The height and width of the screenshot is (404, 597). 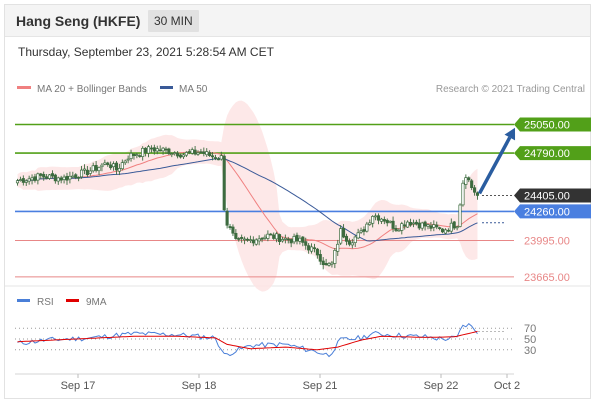 What do you see at coordinates (78, 386) in the screenshot?
I see `x-tick-label: Sep 17` at bounding box center [78, 386].